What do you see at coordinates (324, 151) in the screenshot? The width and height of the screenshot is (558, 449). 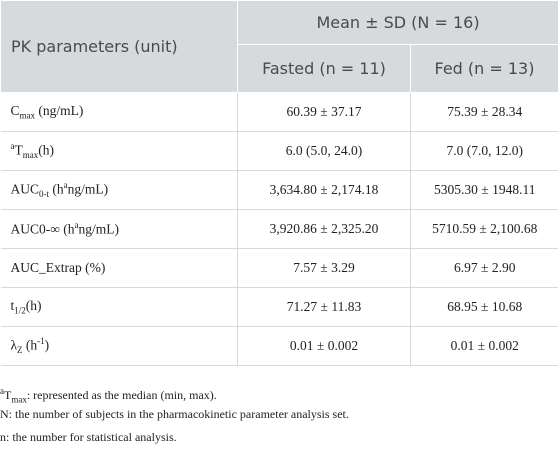 I see `cell: 6.0 (5.0, 24.0)` at bounding box center [324, 151].